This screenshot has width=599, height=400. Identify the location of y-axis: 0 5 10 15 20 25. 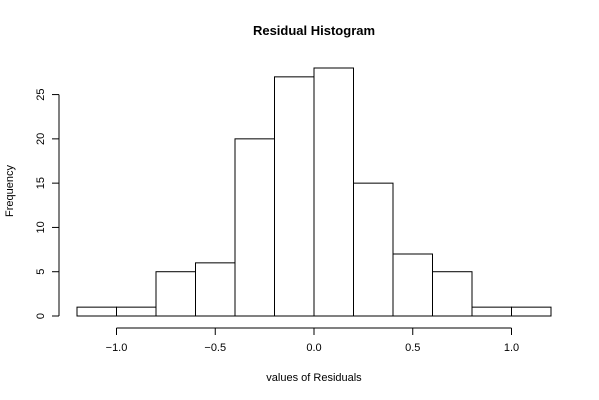
(47, 203).